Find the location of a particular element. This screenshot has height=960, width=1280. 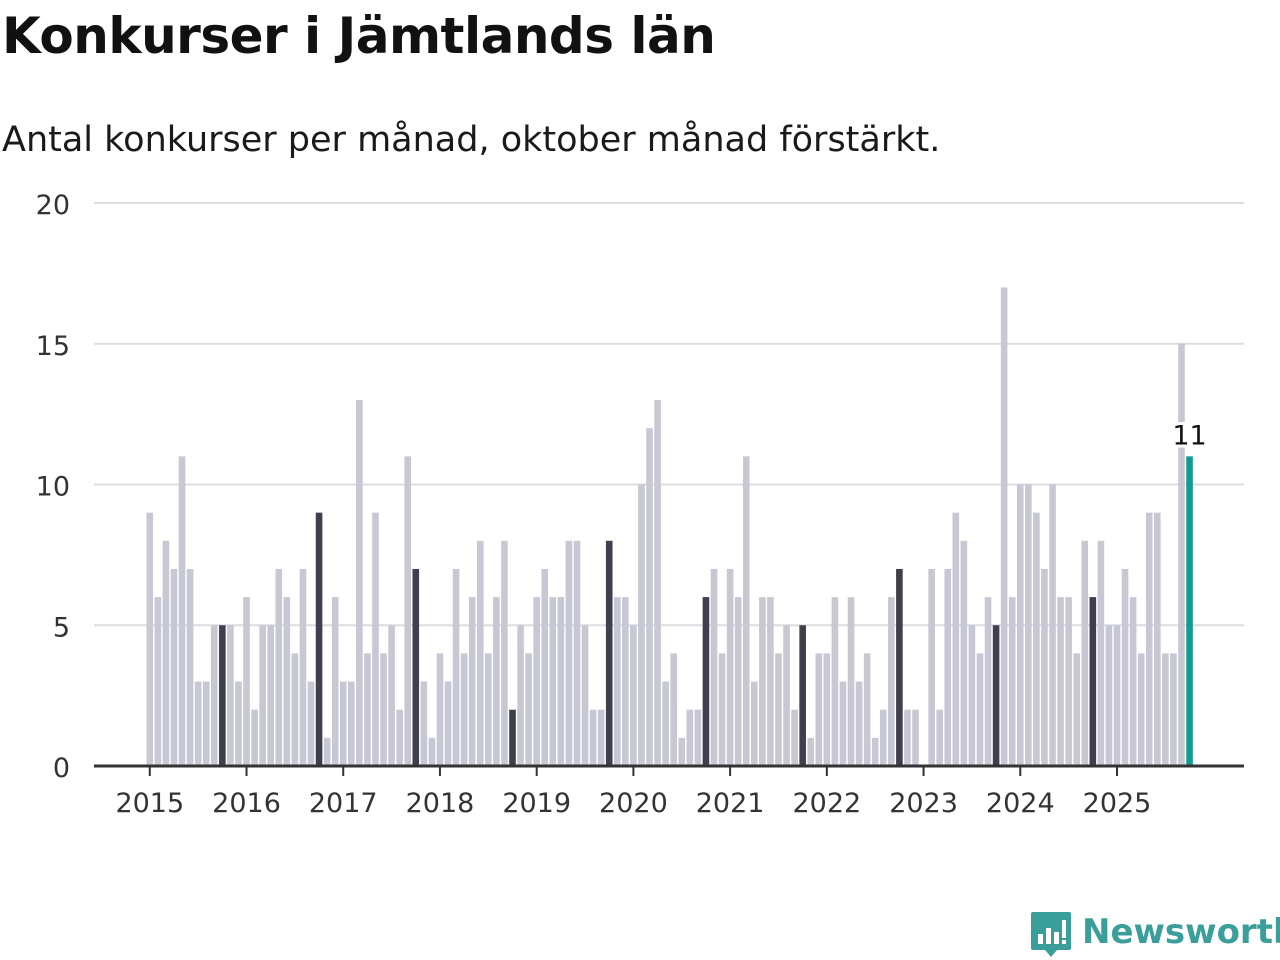

newsworthy-logo-icon is located at coordinates (1051, 934).